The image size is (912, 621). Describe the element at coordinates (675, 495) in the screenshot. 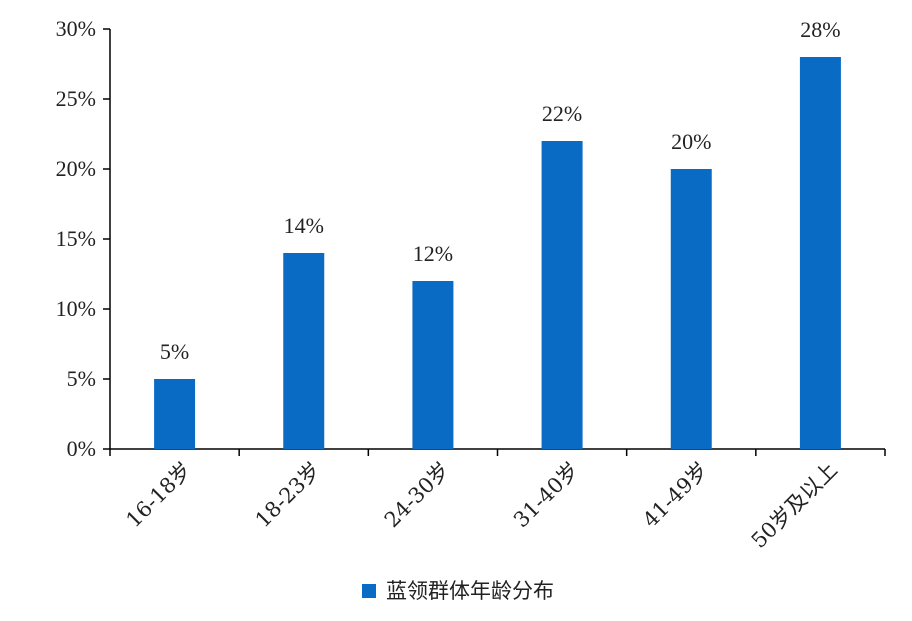

I see `category-label: 41-49岁` at that location.